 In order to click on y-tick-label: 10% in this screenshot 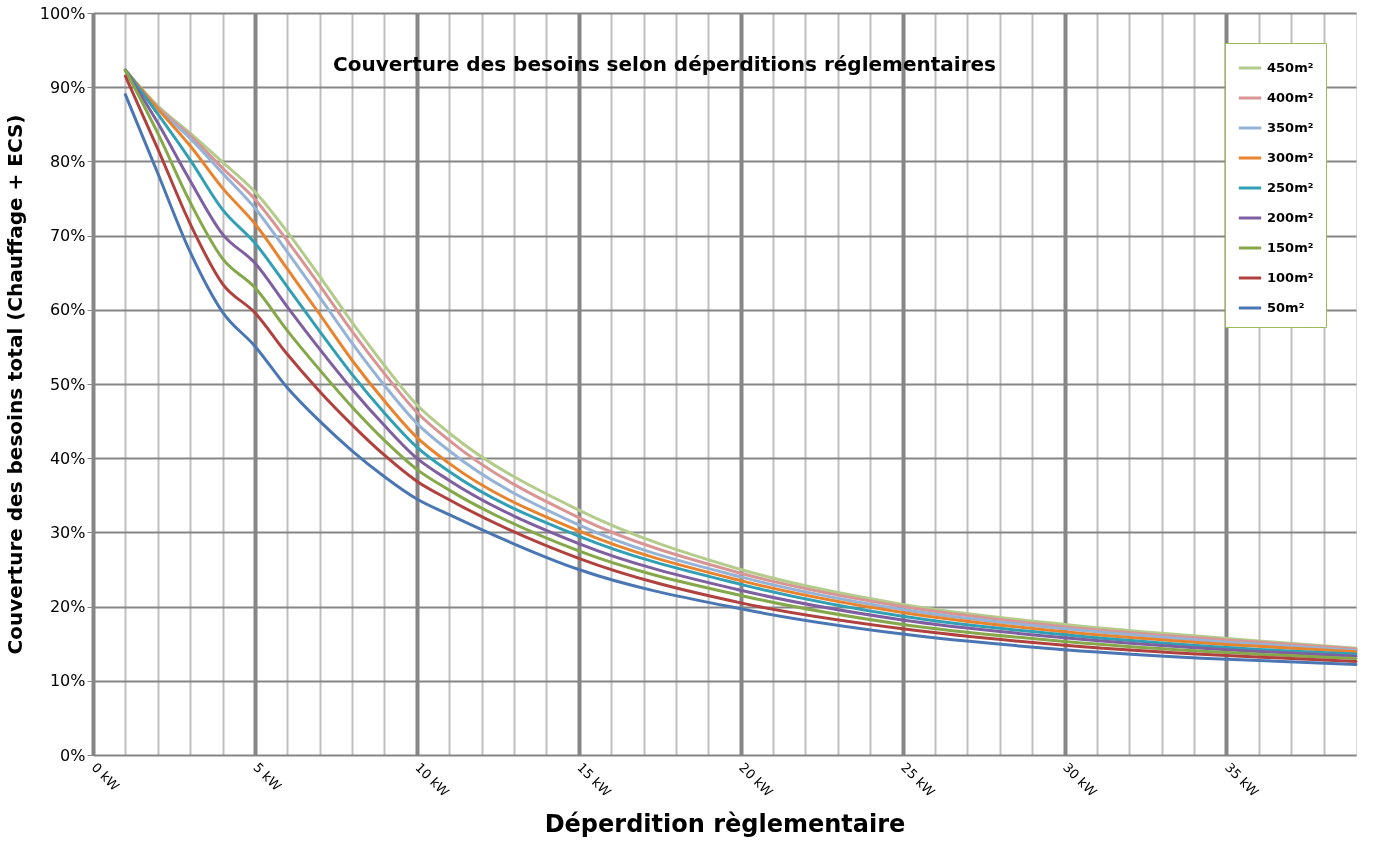, I will do `click(67, 681)`.